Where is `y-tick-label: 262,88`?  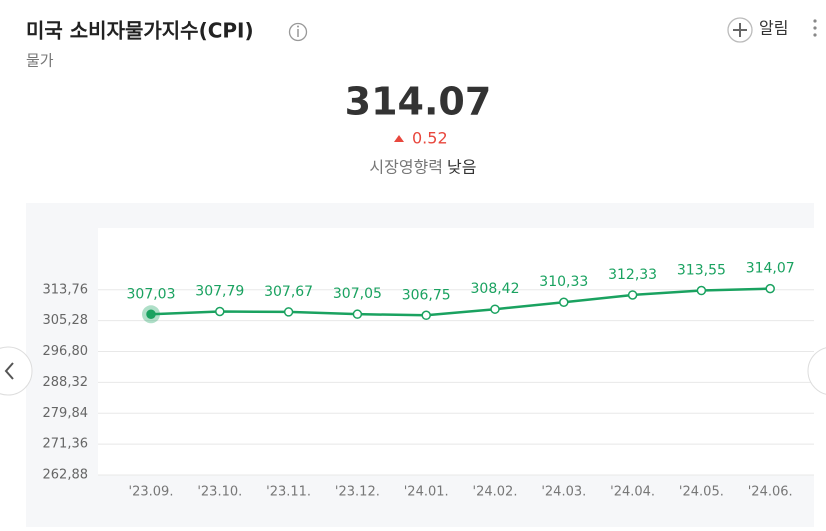
y-tick-label: 262,88 is located at coordinates (66, 475).